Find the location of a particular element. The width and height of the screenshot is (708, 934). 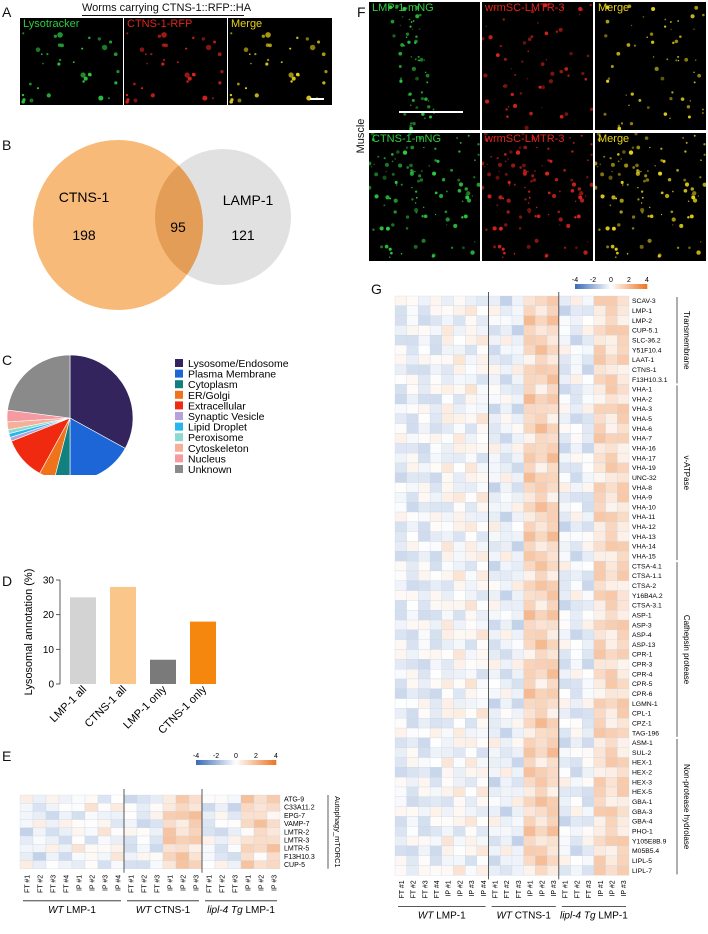

heat-row-label: VHA-14 is located at coordinates (644, 547).